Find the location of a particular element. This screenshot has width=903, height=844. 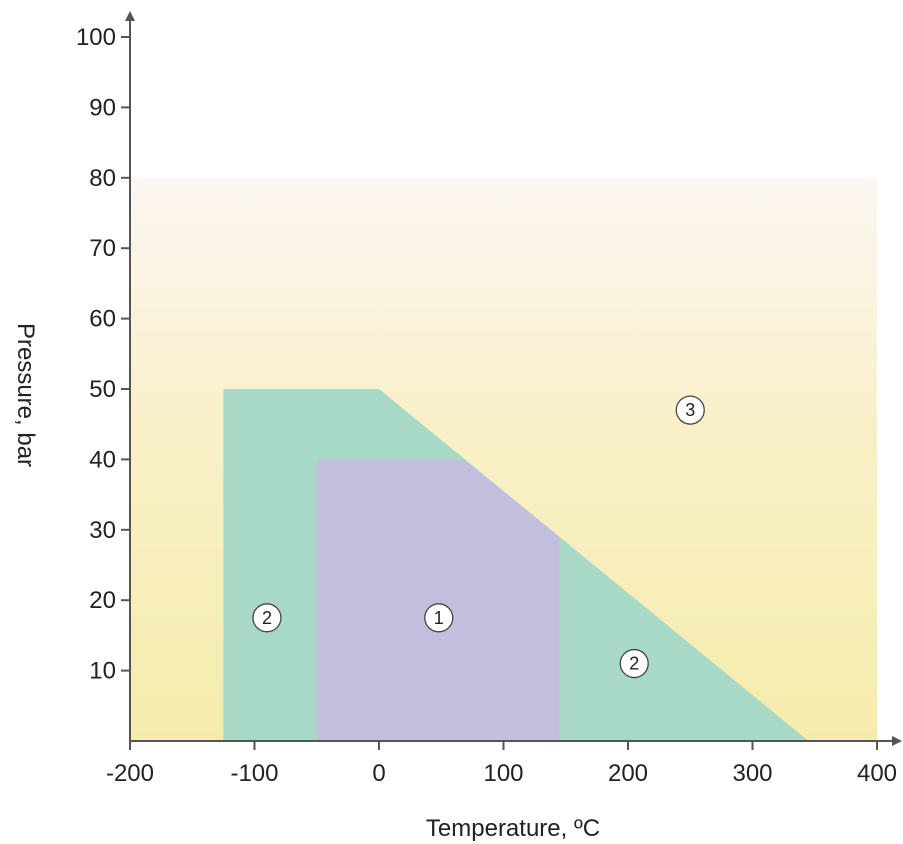

y-tick-label: 10 is located at coordinates (102, 671).